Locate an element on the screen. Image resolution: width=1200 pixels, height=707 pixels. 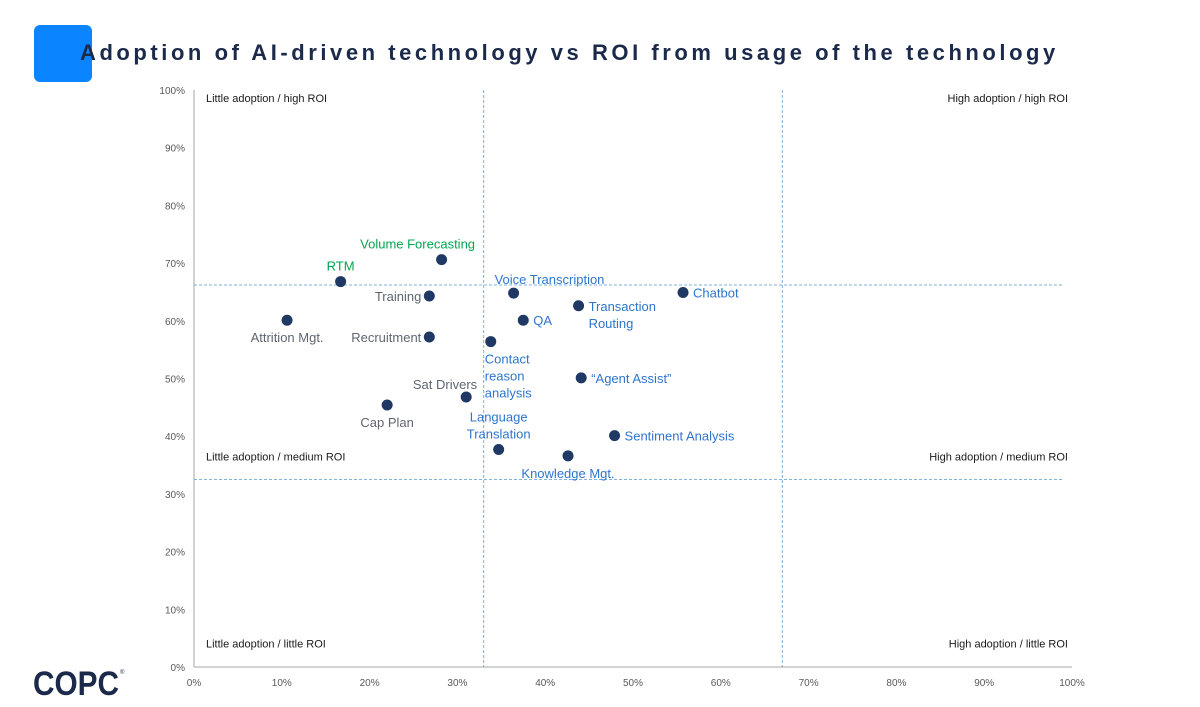
x-tick-label: 100% is located at coordinates (1072, 683).